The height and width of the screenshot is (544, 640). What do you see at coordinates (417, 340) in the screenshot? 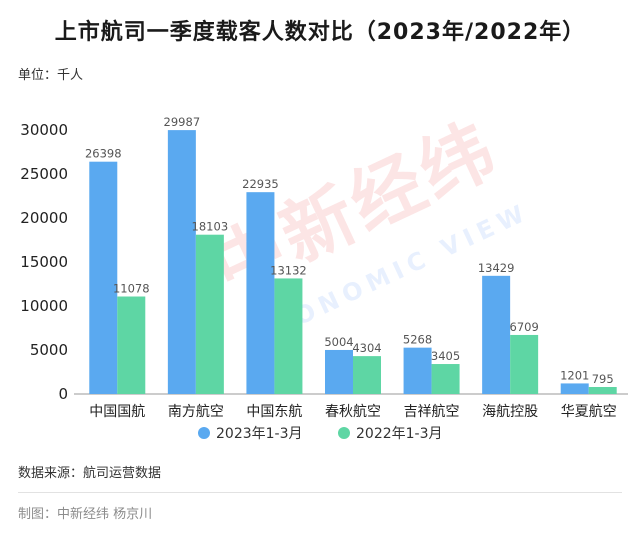
I see `data-label: 5268` at bounding box center [417, 340].